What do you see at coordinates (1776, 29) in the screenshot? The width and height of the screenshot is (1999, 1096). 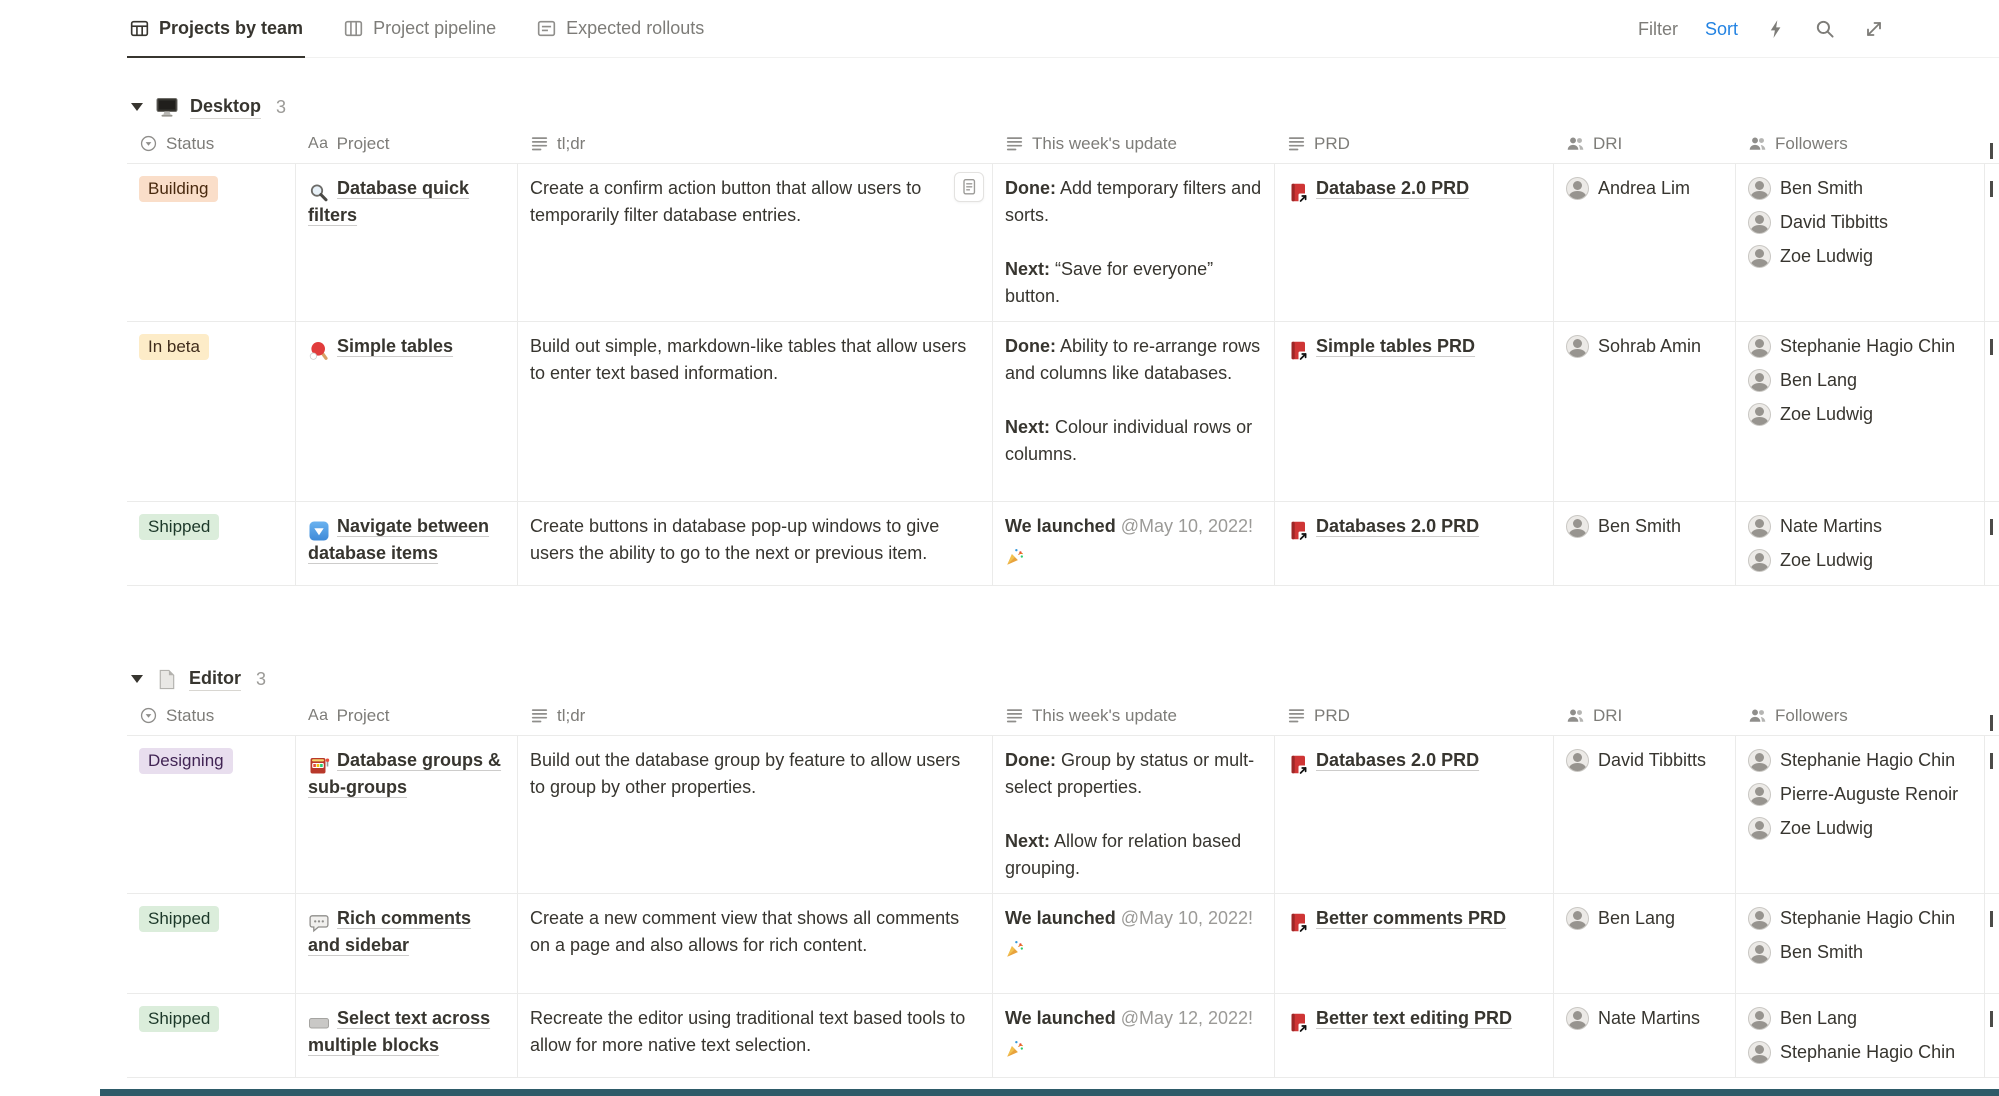 I see `automation-bolt-icon` at bounding box center [1776, 29].